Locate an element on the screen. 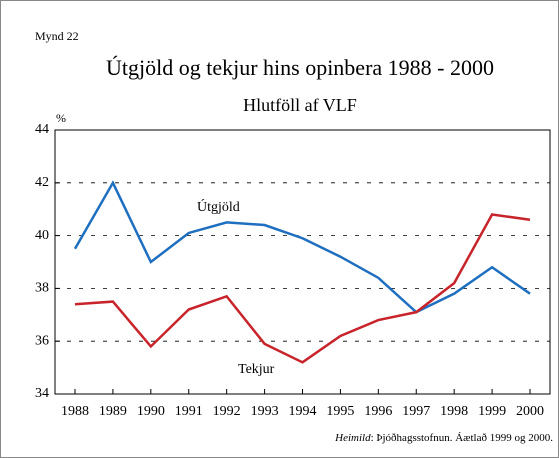 The width and height of the screenshot is (559, 458). source-text: : Þjóðhagsstofnun. Áætlað 1999 og 2000. is located at coordinates (462, 438).